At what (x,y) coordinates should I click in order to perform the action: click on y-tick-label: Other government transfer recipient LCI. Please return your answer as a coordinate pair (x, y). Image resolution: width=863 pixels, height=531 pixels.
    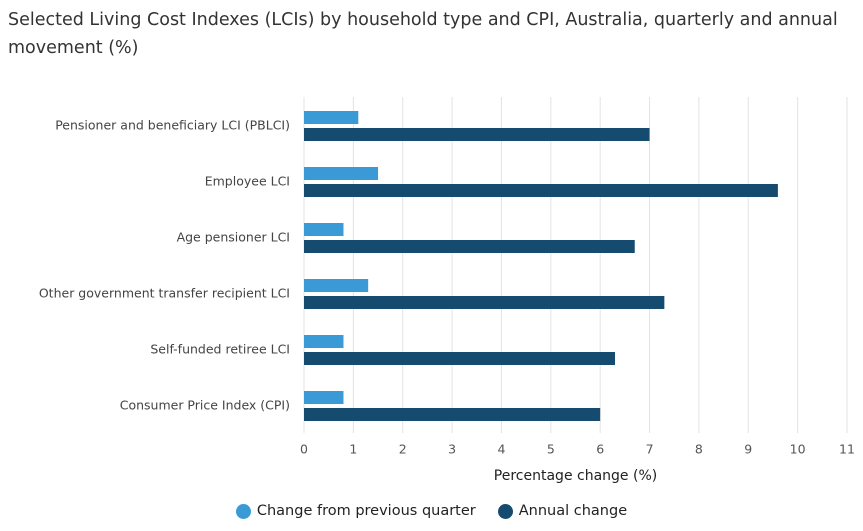
    Looking at the image, I should click on (164, 293).